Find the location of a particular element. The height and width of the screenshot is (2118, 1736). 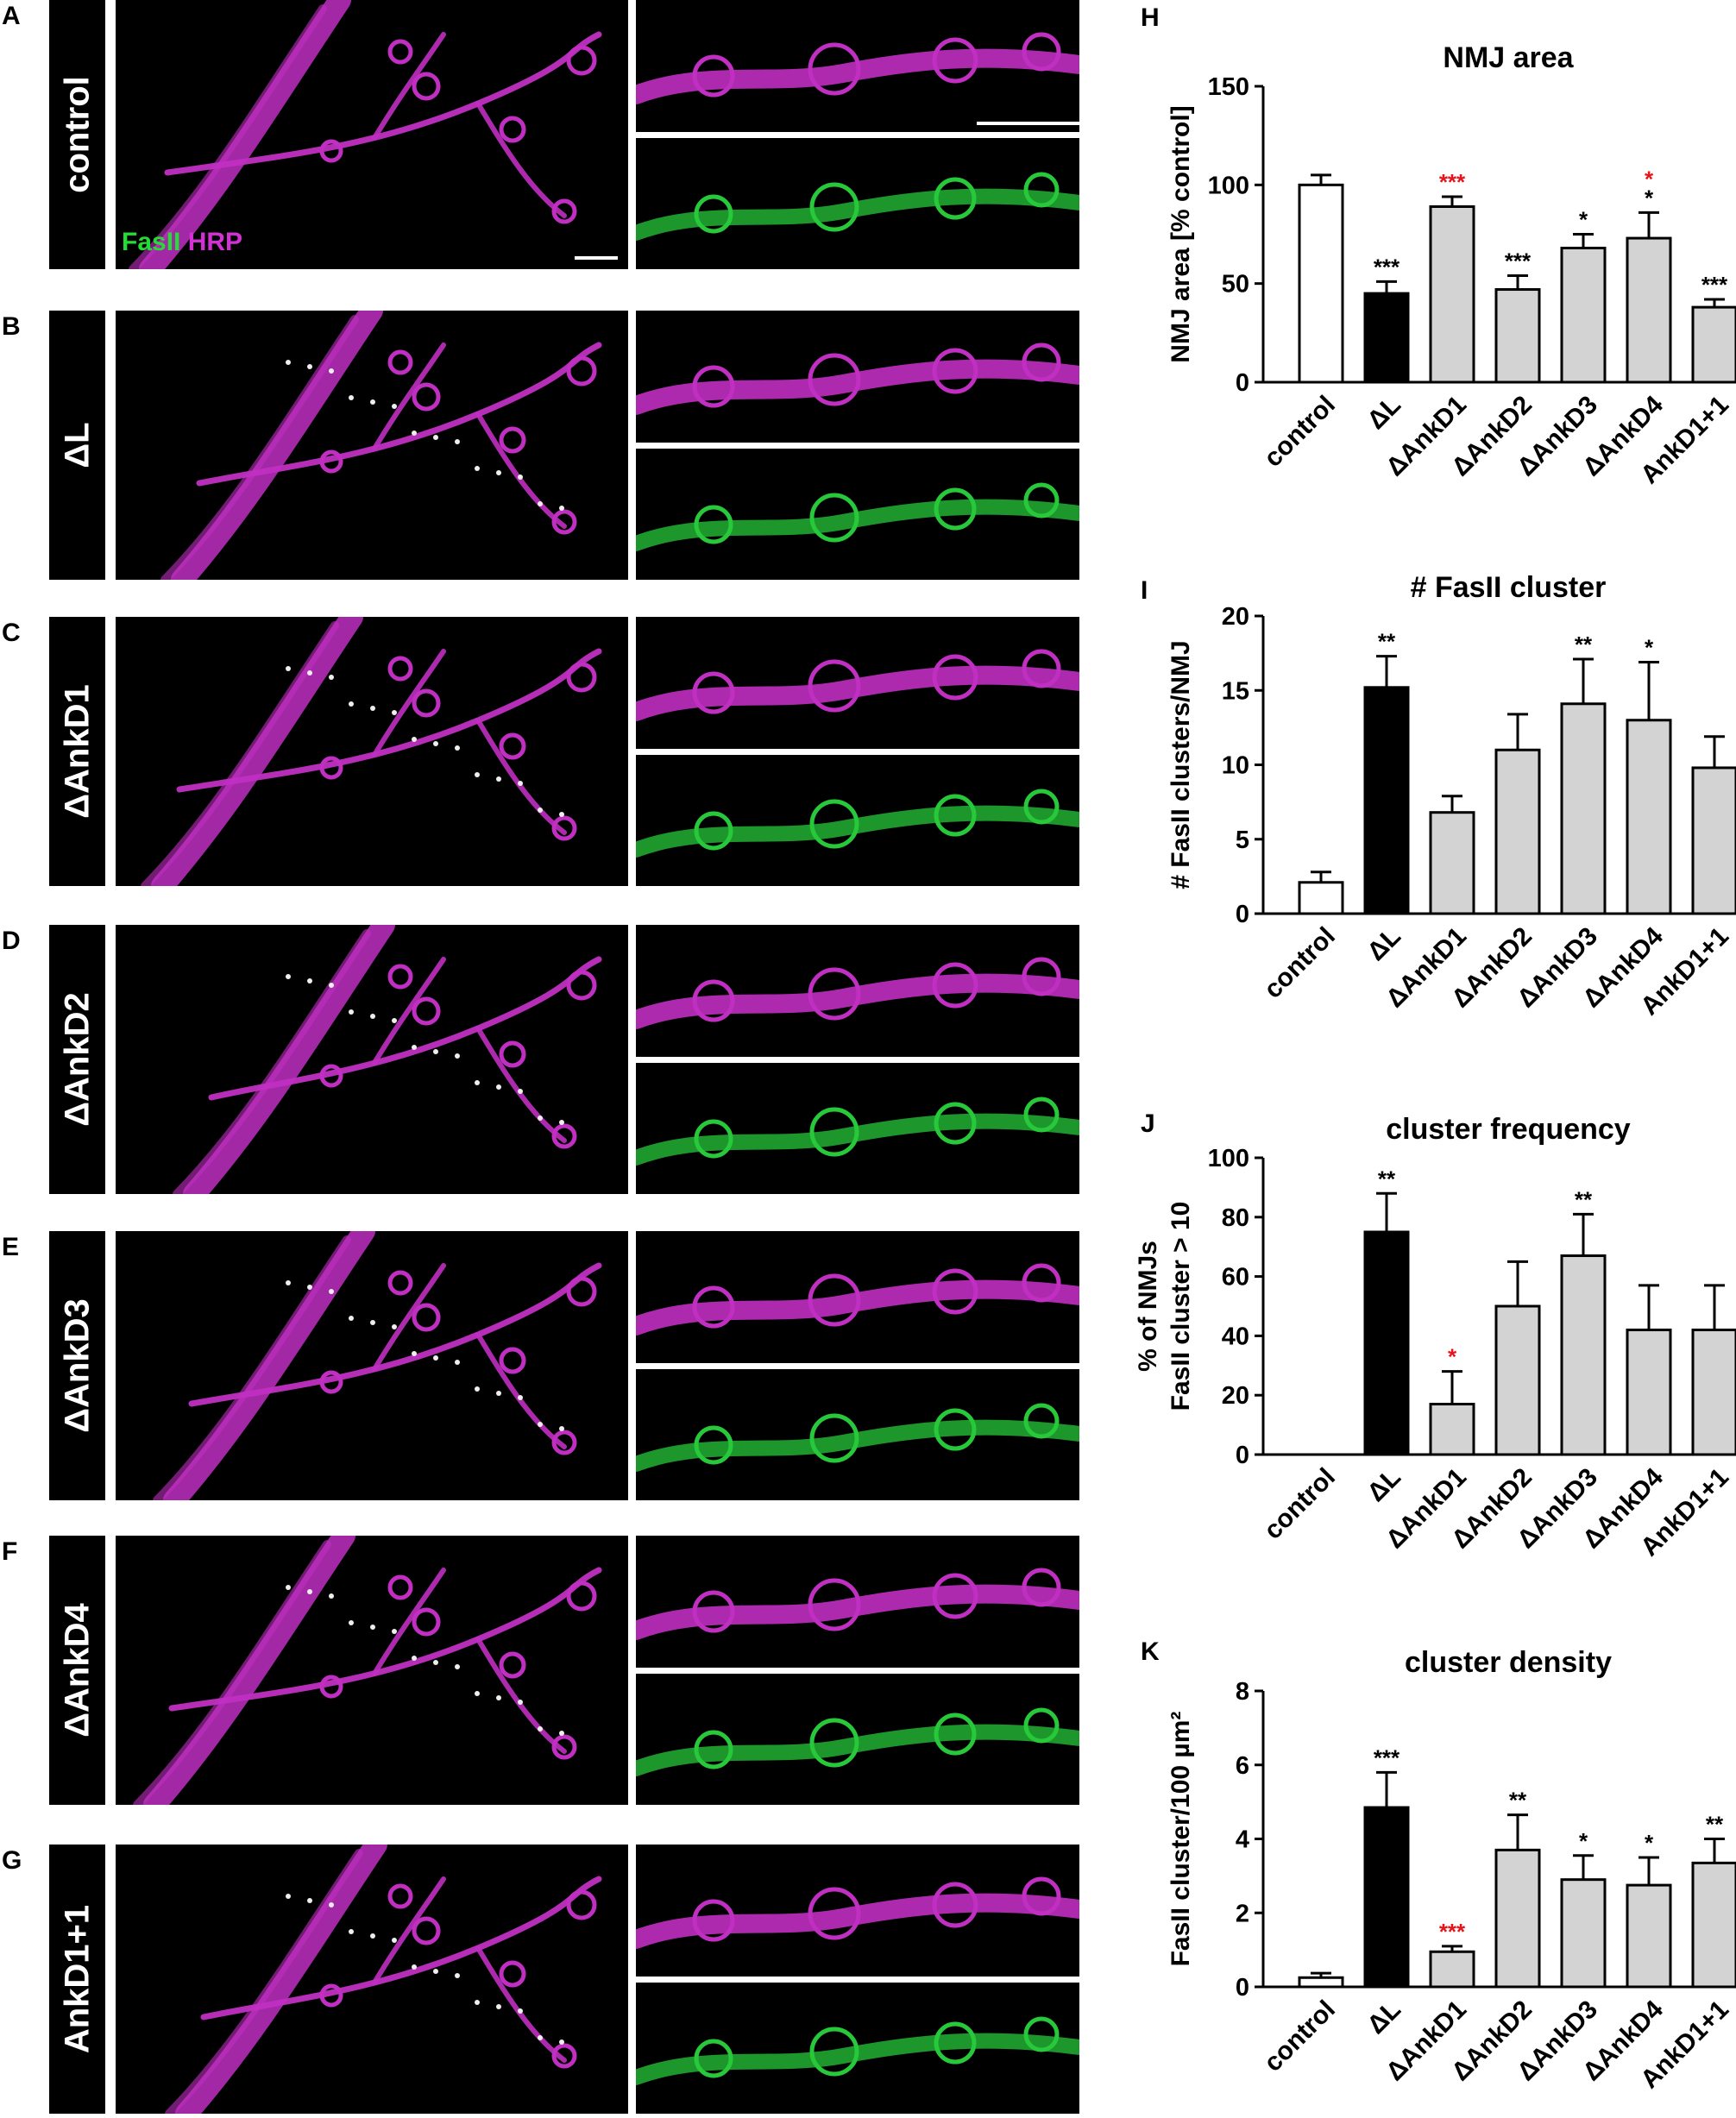

panel-letter: A is located at coordinates (11, 16).